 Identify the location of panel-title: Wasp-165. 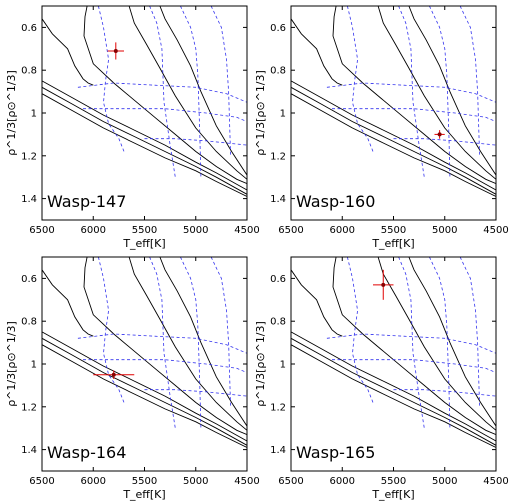
(335, 452).